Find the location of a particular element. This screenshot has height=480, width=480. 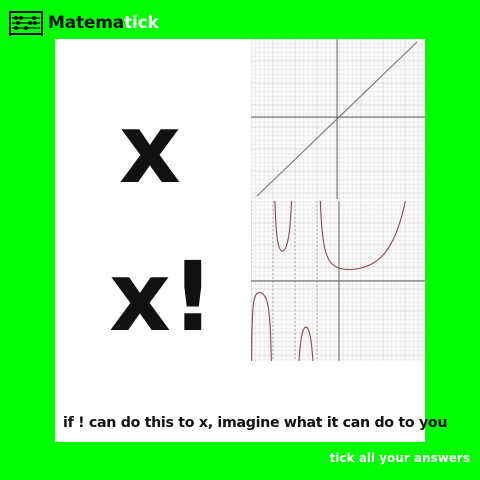

curve-y-equals-x is located at coordinates (337, 119).